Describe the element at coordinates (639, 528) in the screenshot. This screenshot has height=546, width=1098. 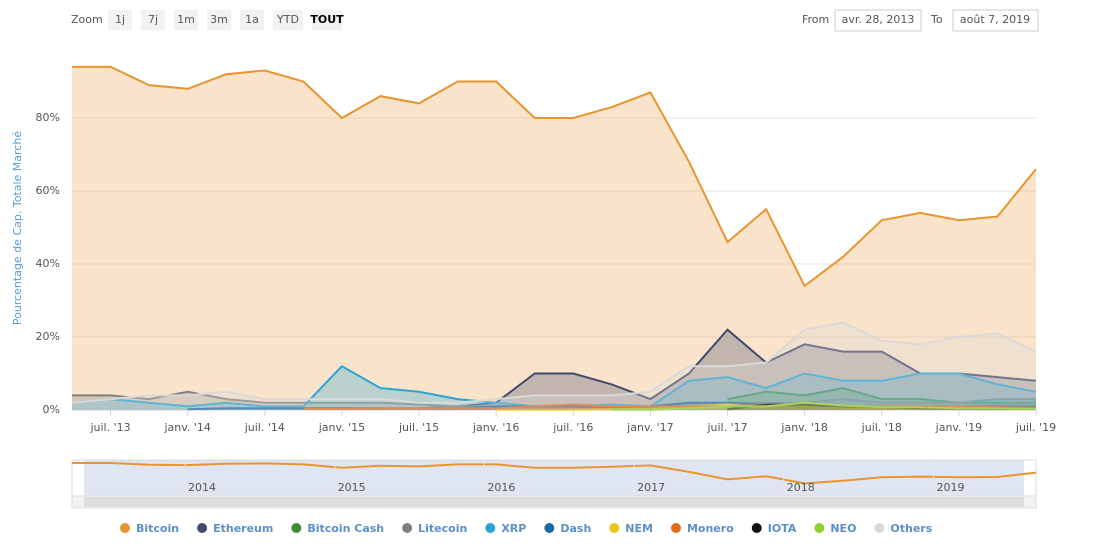
I see `legend-label: NEM` at that location.